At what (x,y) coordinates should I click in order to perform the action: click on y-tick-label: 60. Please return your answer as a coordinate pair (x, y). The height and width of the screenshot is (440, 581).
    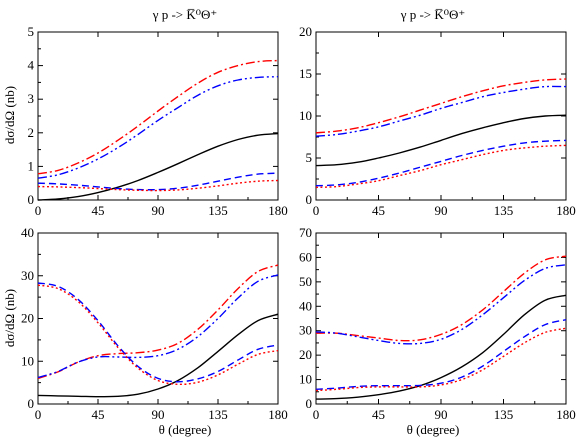
    Looking at the image, I should click on (305, 256).